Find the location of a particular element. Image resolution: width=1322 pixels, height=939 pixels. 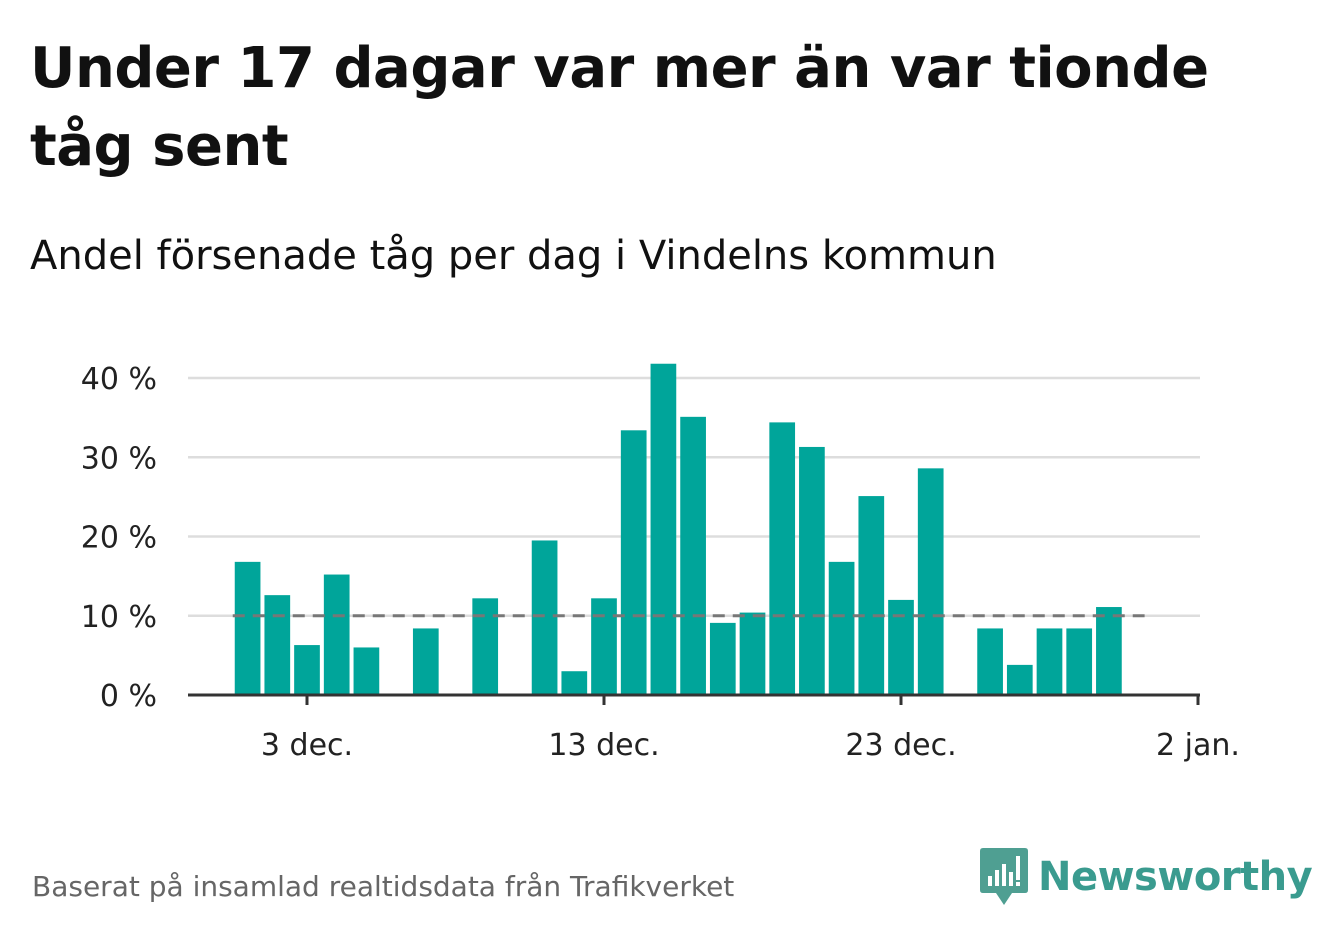

y-tick-label: 20 % is located at coordinates (119, 538).